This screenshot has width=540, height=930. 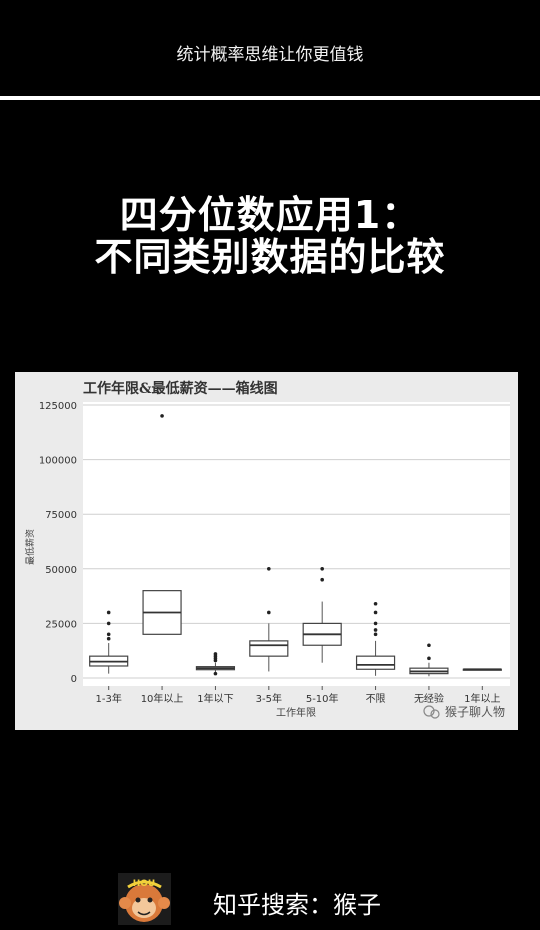 I want to click on monkey-logo: HOU, so click(x=144, y=899).